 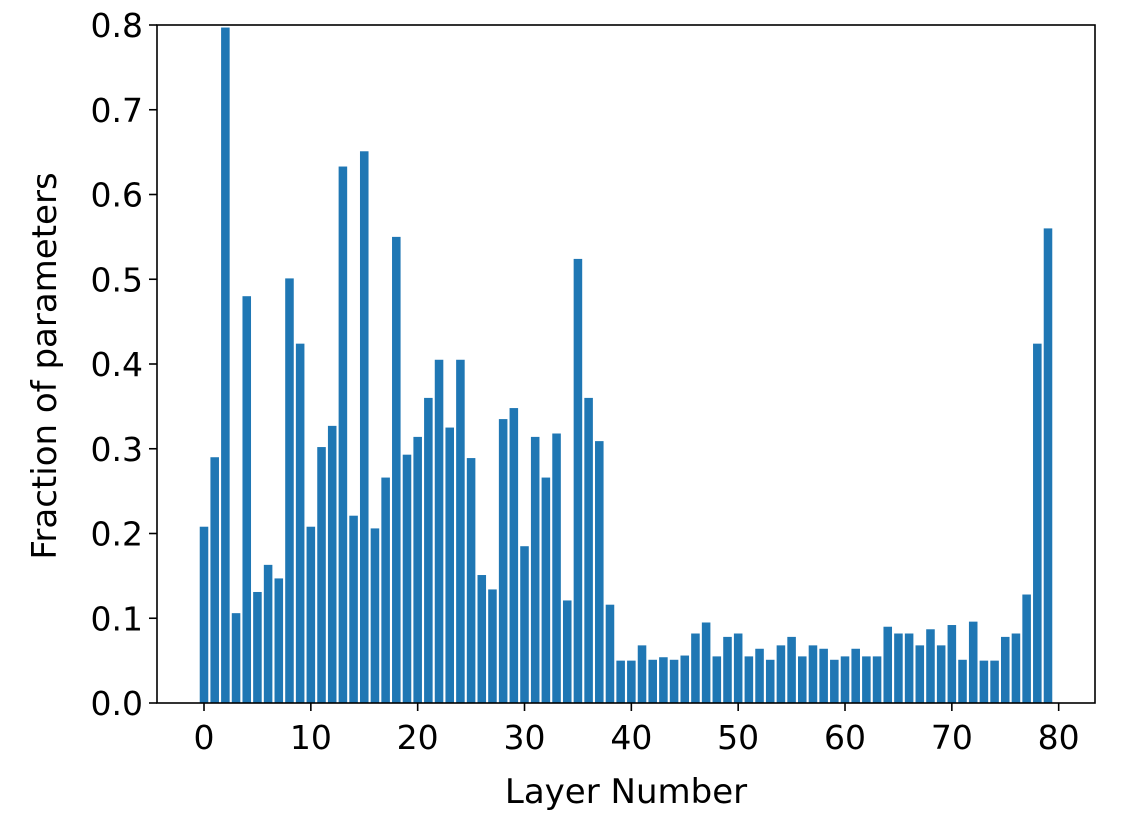 I want to click on x-tick-label: 70, so click(x=952, y=737).